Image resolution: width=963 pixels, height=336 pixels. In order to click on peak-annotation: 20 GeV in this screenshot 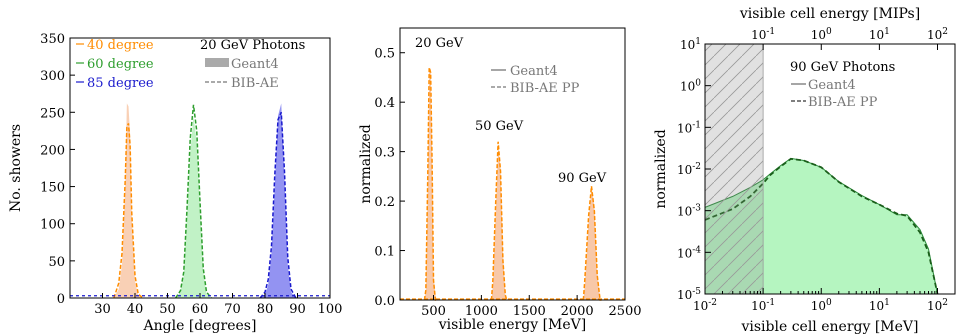, I will do `click(439, 43)`.